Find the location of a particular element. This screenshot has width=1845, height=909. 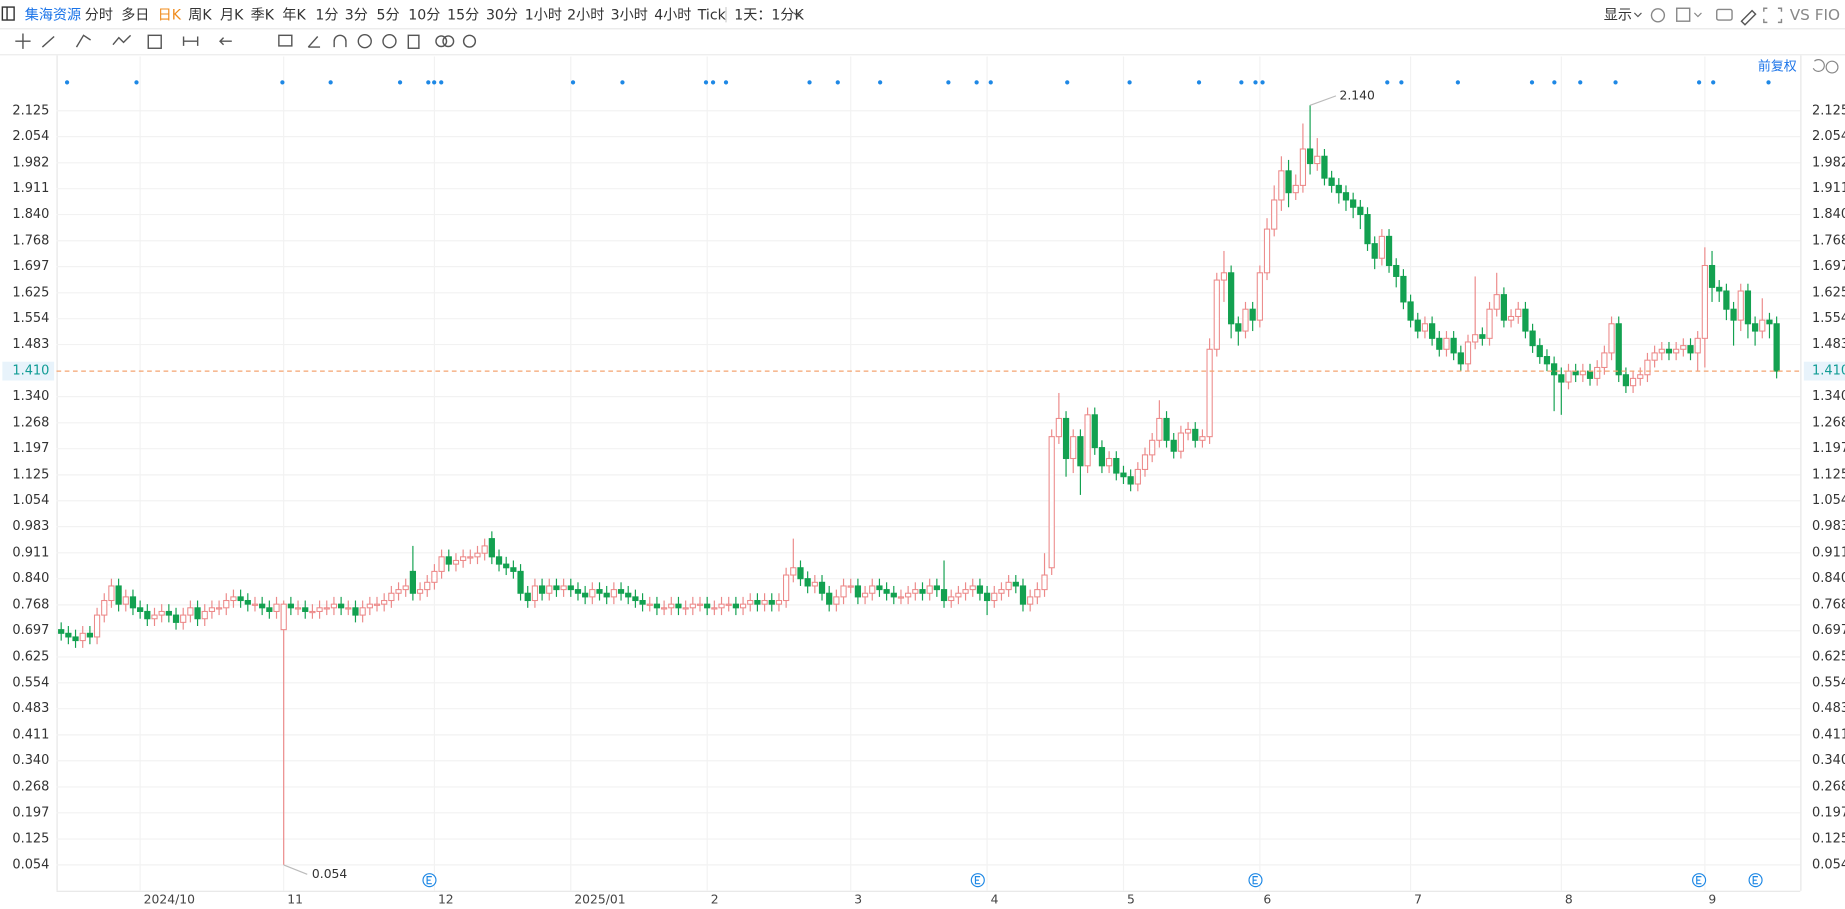

interval-menu: 1天：1分K is located at coordinates (769, 15).